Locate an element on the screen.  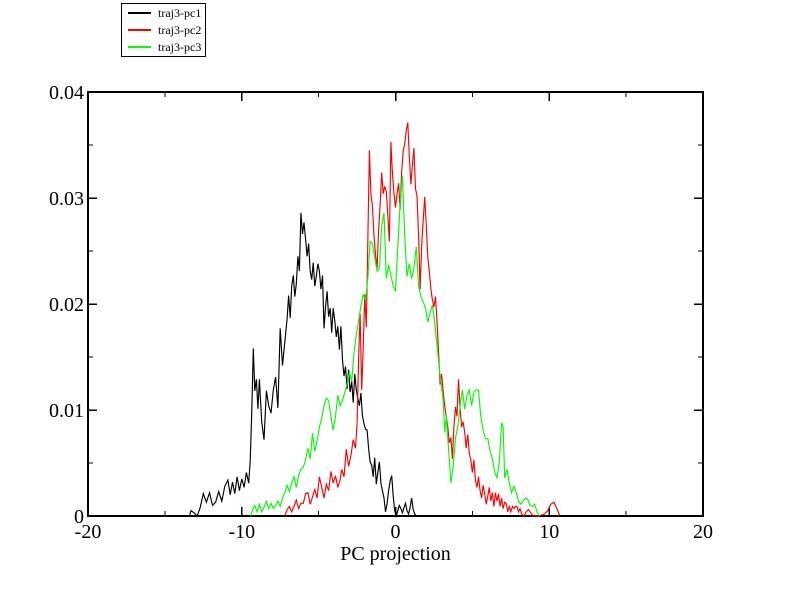
x-tick-label: 20 is located at coordinates (703, 532).